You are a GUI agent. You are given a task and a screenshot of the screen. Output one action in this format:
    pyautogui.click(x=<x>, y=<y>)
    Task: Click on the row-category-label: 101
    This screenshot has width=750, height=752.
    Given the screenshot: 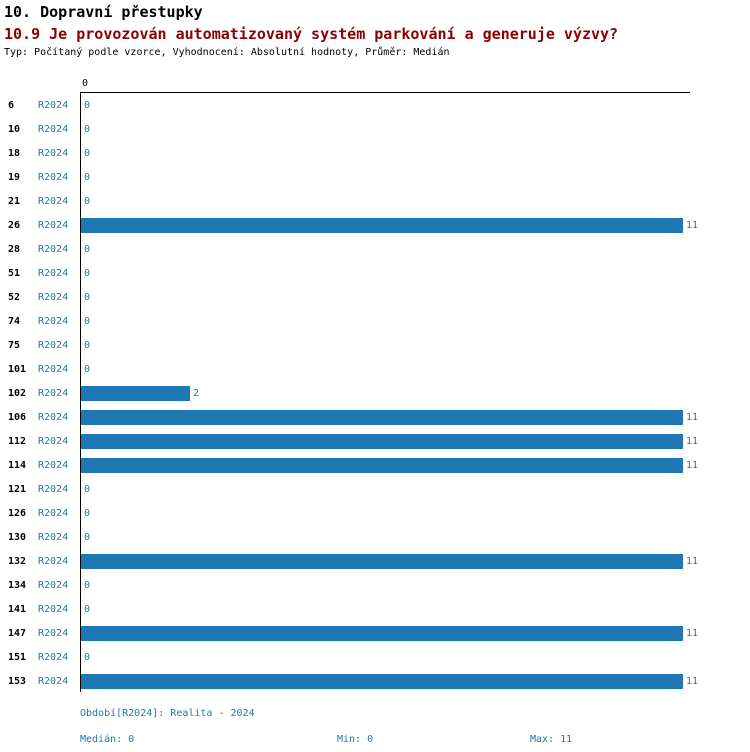 What is the action you would take?
    pyautogui.click(x=17, y=369)
    